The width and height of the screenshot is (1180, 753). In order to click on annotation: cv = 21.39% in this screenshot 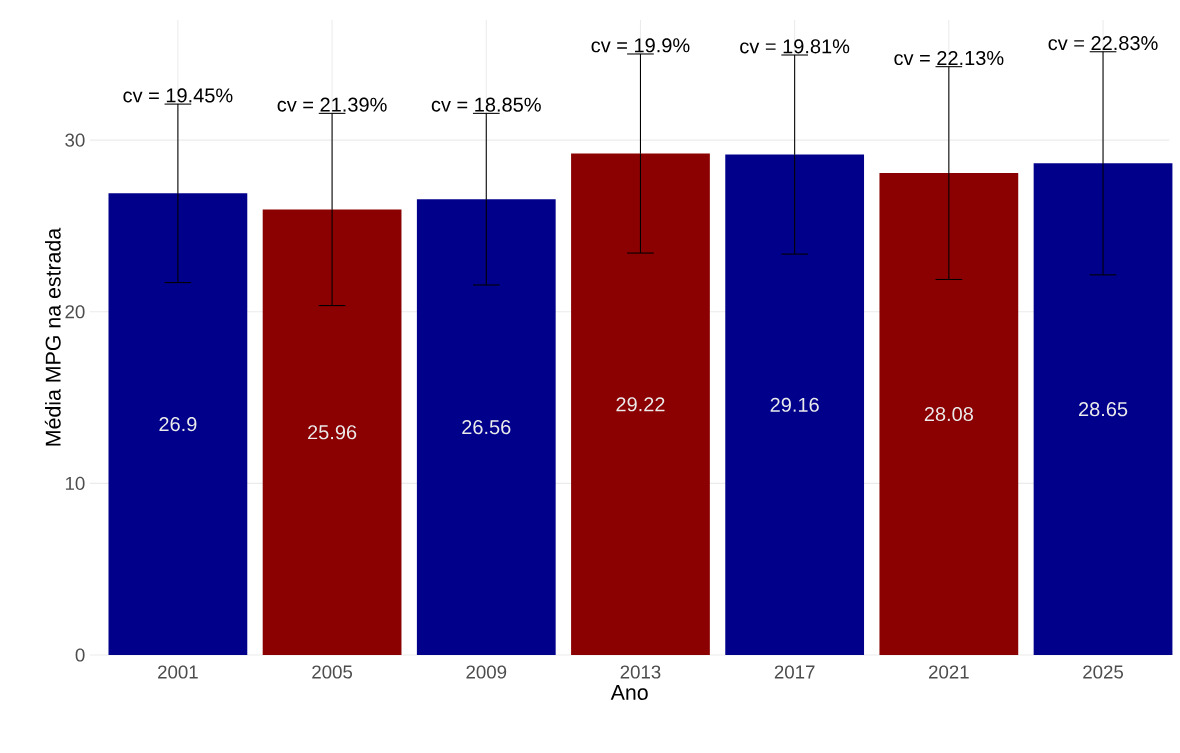, I will do `click(332, 104)`.